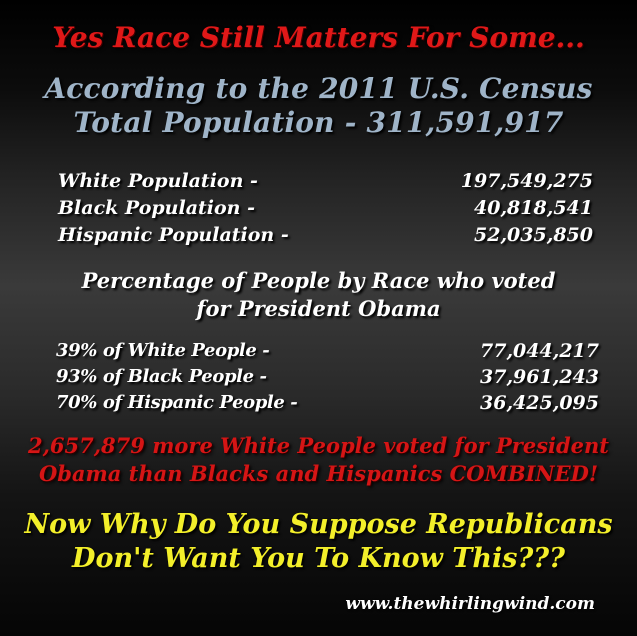  What do you see at coordinates (470, 604) in the screenshot?
I see `website-url: www.thewhirlingwind.com` at bounding box center [470, 604].